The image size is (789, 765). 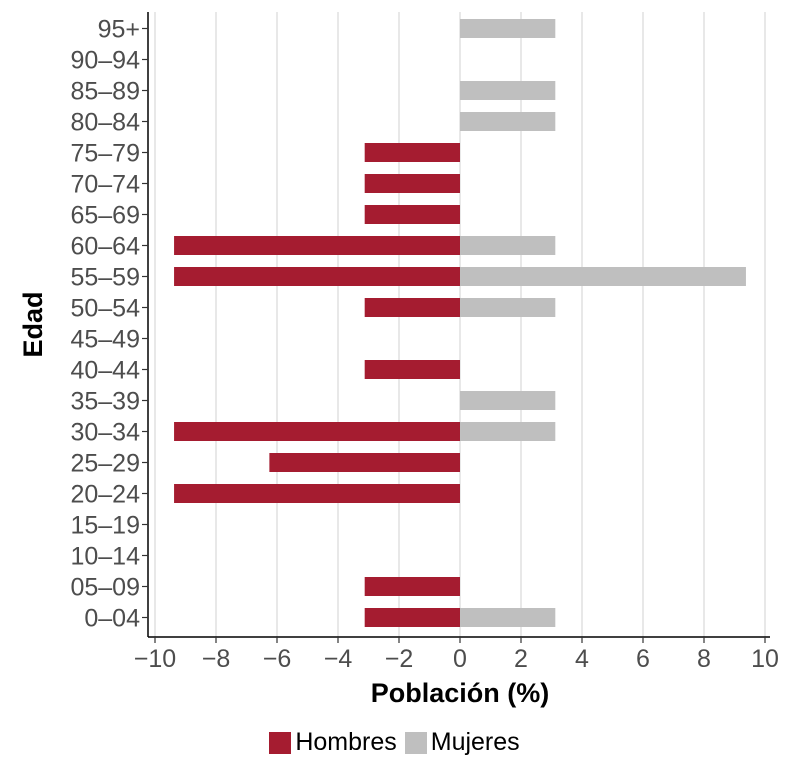 What do you see at coordinates (346, 742) in the screenshot?
I see `legend-label-hombres: Hombres` at bounding box center [346, 742].